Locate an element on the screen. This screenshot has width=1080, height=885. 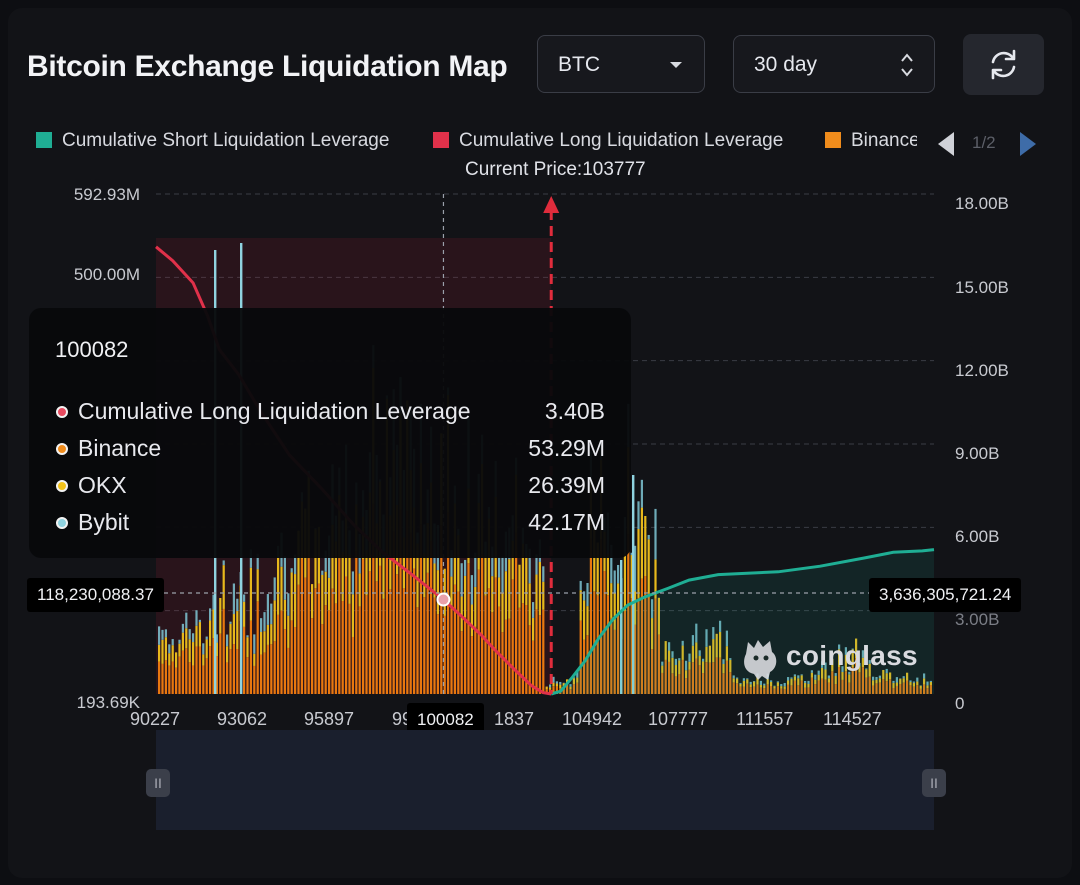
y-right-tick: 0 is located at coordinates (960, 703).